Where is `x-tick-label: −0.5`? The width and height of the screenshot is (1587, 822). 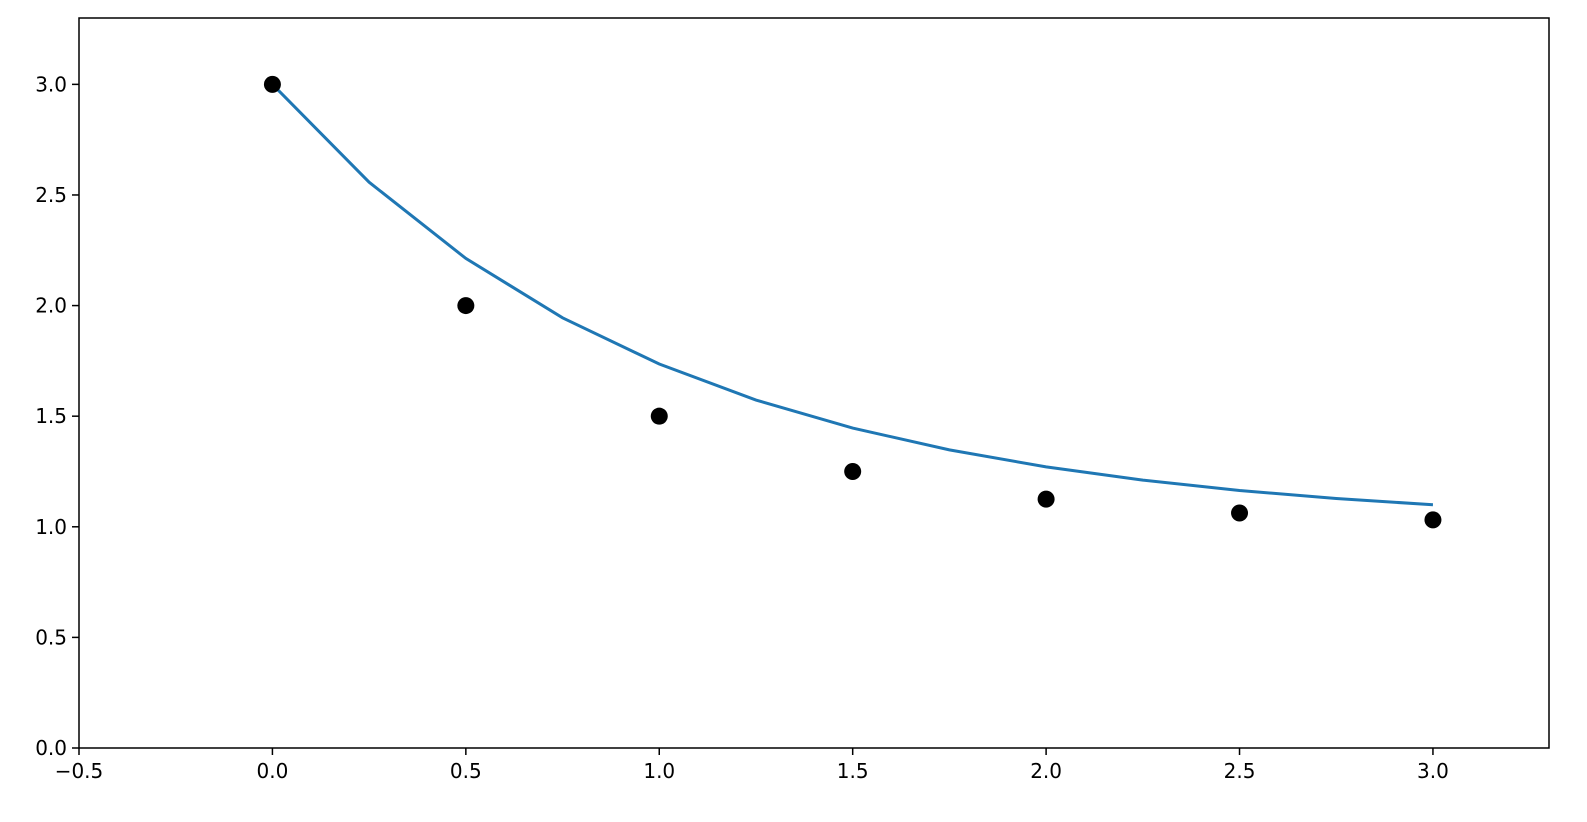 x-tick-label: −0.5 is located at coordinates (79, 771).